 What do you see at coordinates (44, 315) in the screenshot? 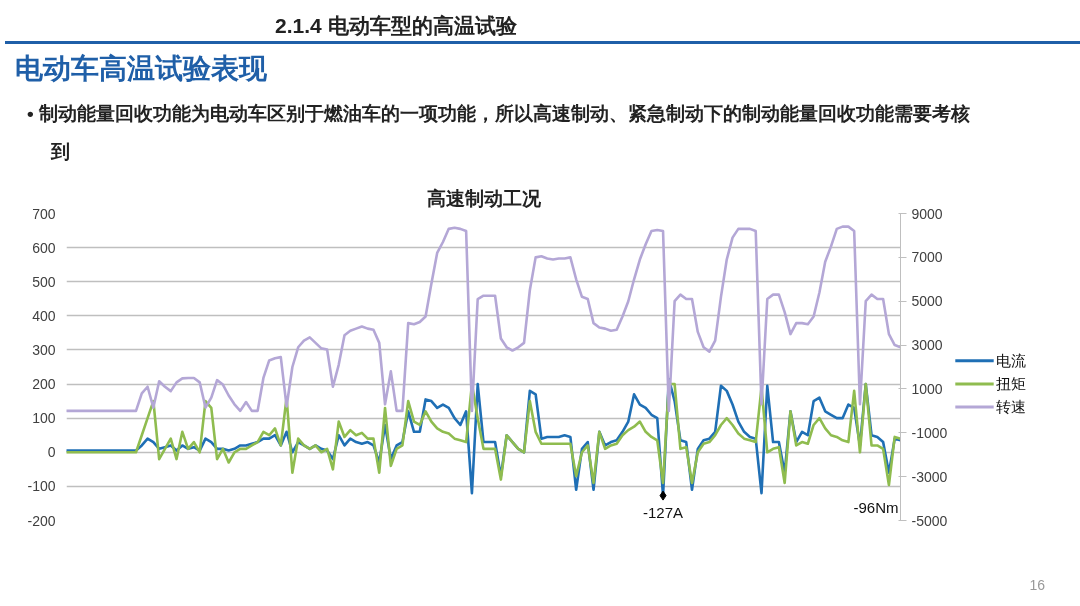
I see `y-tick-label: 400` at bounding box center [44, 315].